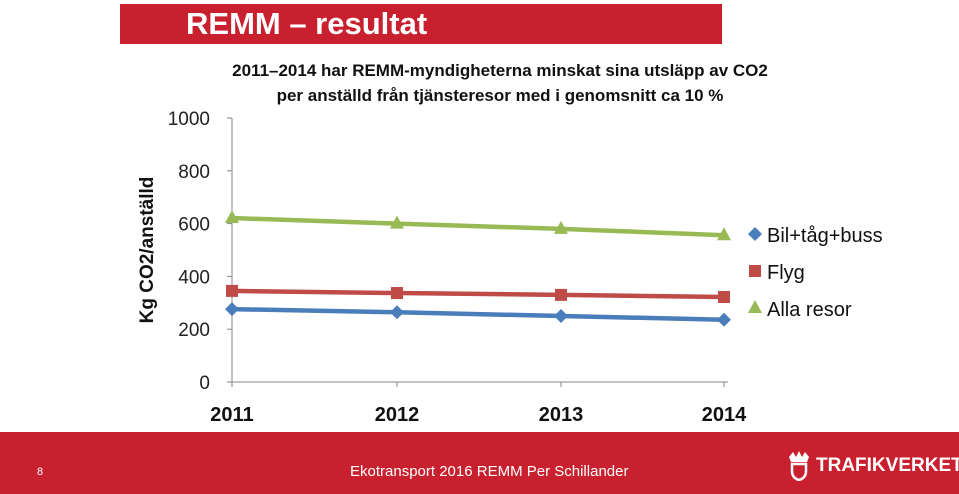  What do you see at coordinates (786, 273) in the screenshot?
I see `legend-label-1: Flyg` at bounding box center [786, 273].